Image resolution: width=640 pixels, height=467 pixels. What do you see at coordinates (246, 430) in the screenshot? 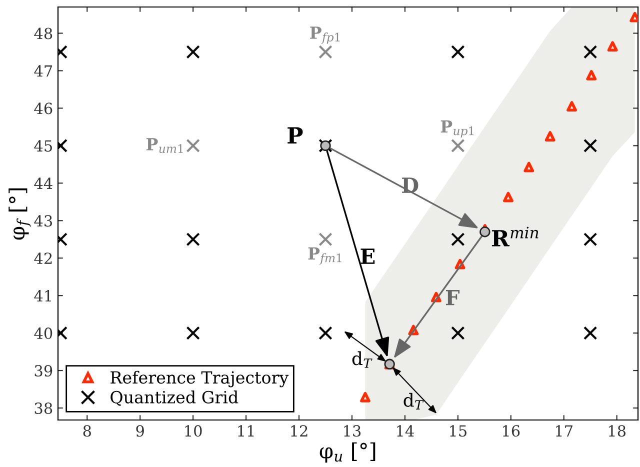
I see `x-tick-label: 11` at bounding box center [246, 430].